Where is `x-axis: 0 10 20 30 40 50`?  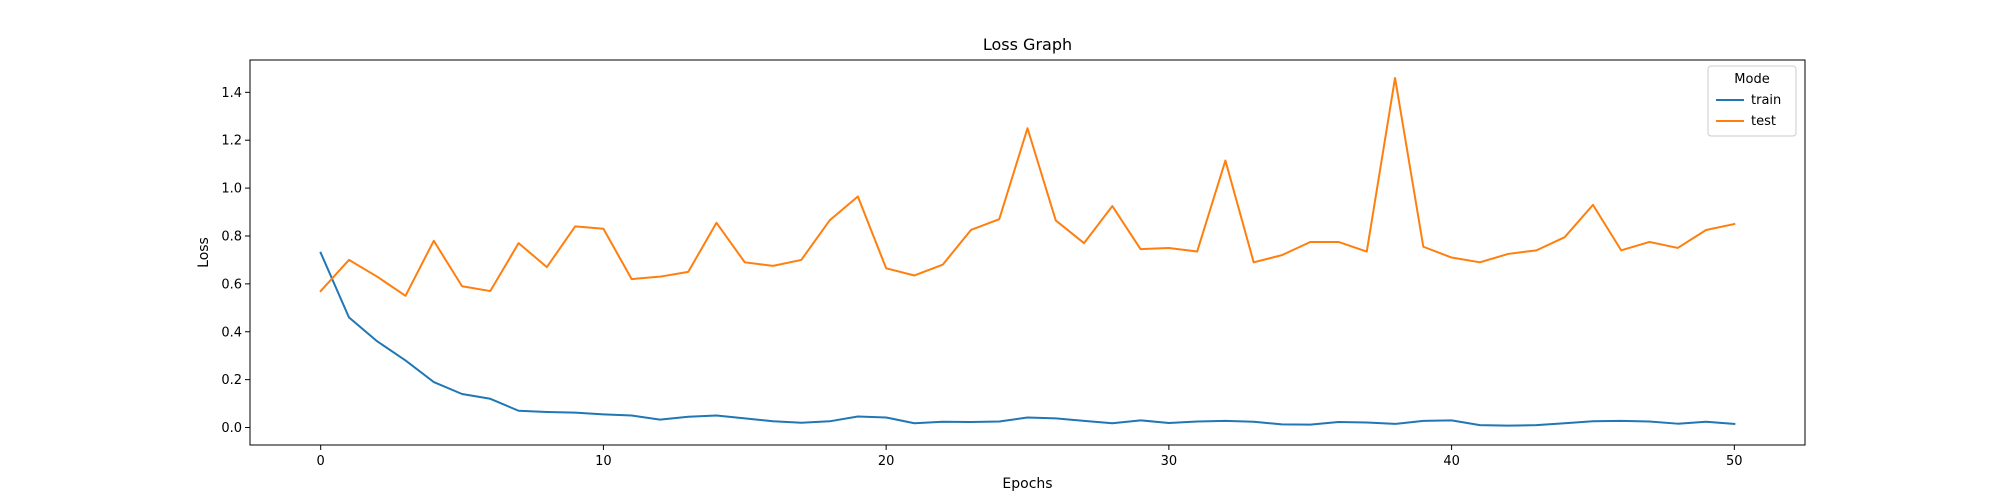
x-axis: 0 10 20 30 40 50 is located at coordinates (1030, 457).